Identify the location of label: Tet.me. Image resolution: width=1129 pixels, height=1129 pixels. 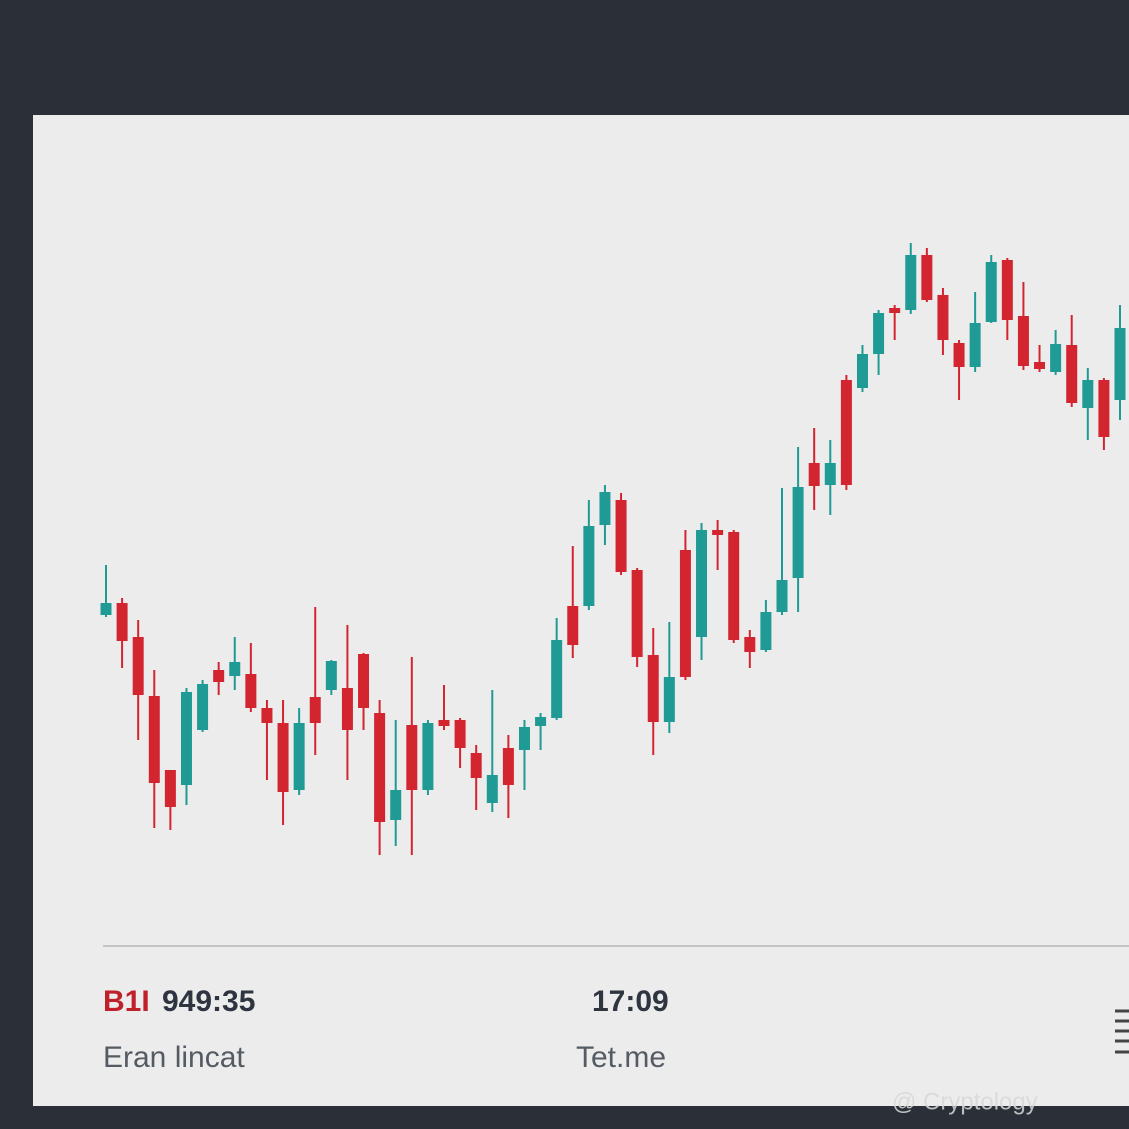
(621, 1057).